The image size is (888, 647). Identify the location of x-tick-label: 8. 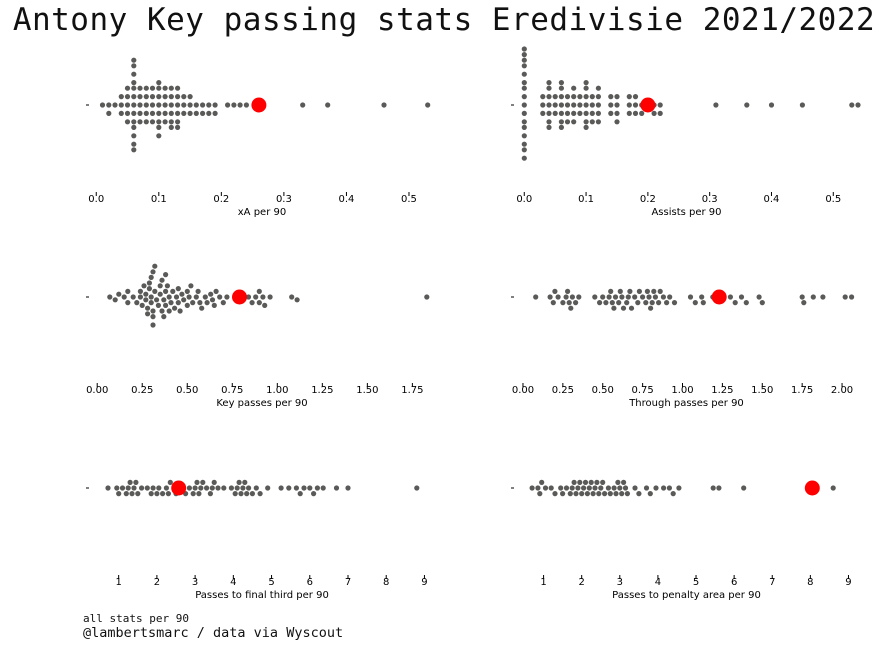
(386, 582).